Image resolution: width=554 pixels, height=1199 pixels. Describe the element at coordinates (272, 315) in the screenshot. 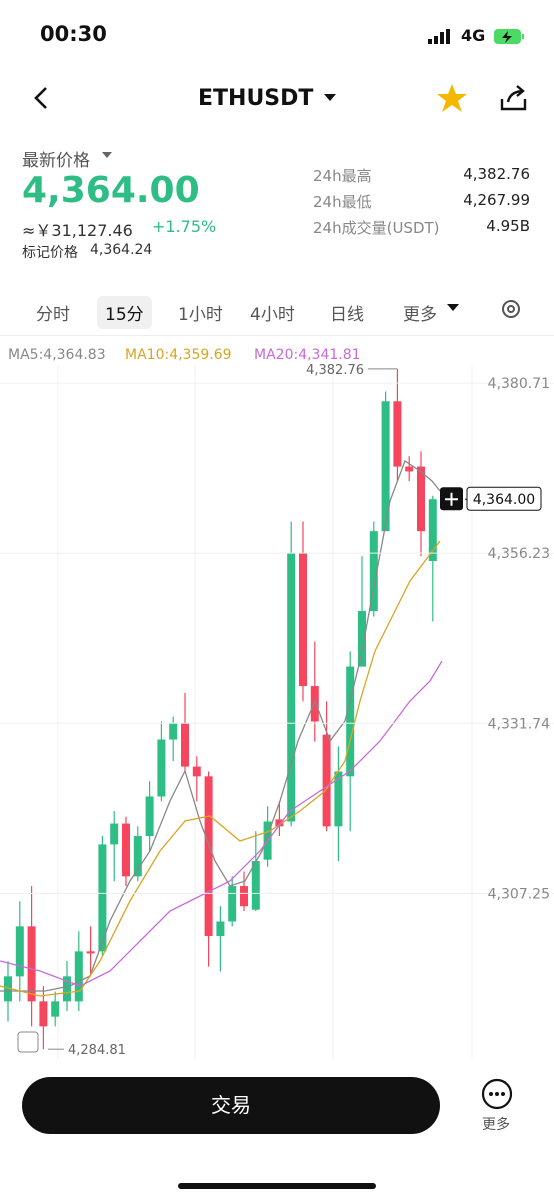

I see `tab: 4小时` at that location.